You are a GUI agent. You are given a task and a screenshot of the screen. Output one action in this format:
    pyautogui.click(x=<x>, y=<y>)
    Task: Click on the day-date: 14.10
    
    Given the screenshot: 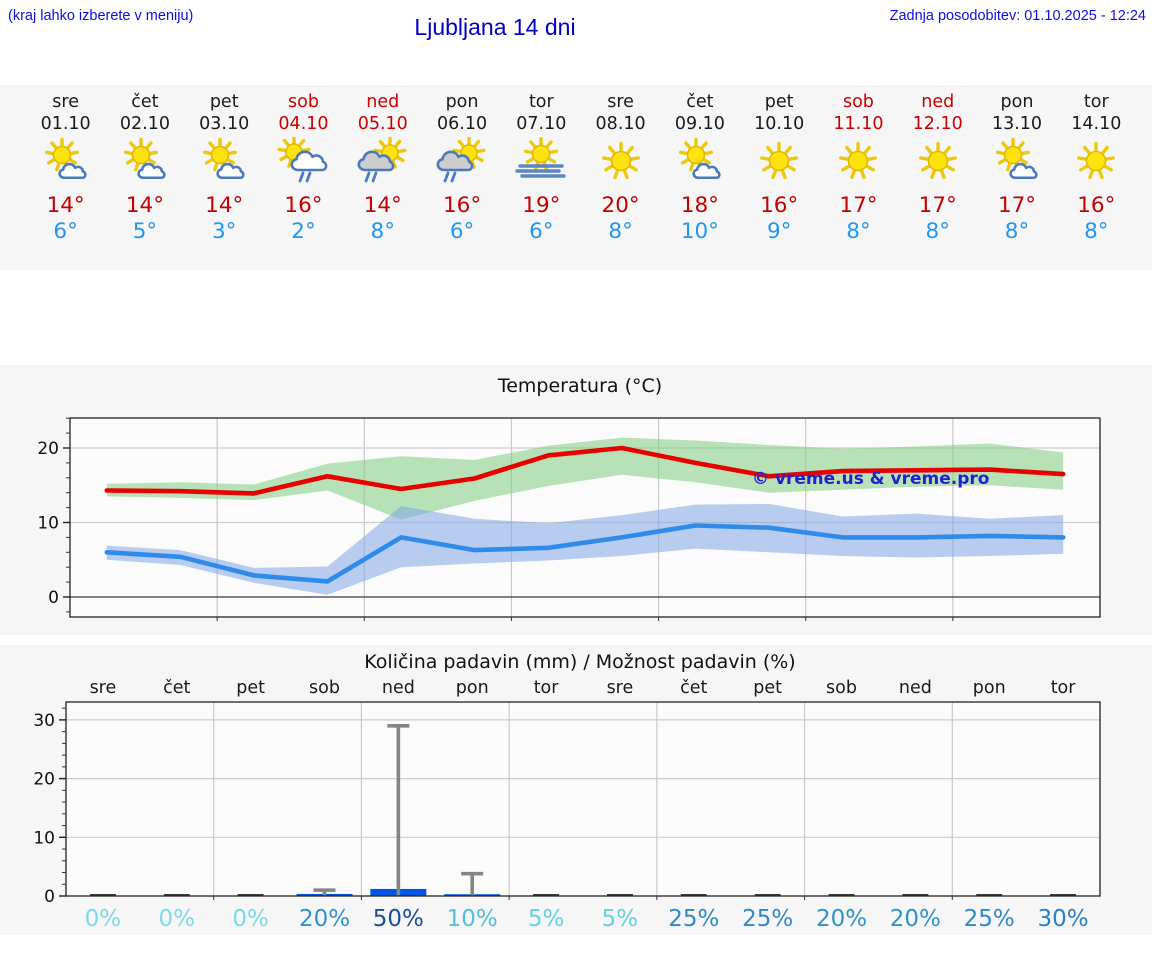 What is the action you would take?
    pyautogui.click(x=1096, y=124)
    